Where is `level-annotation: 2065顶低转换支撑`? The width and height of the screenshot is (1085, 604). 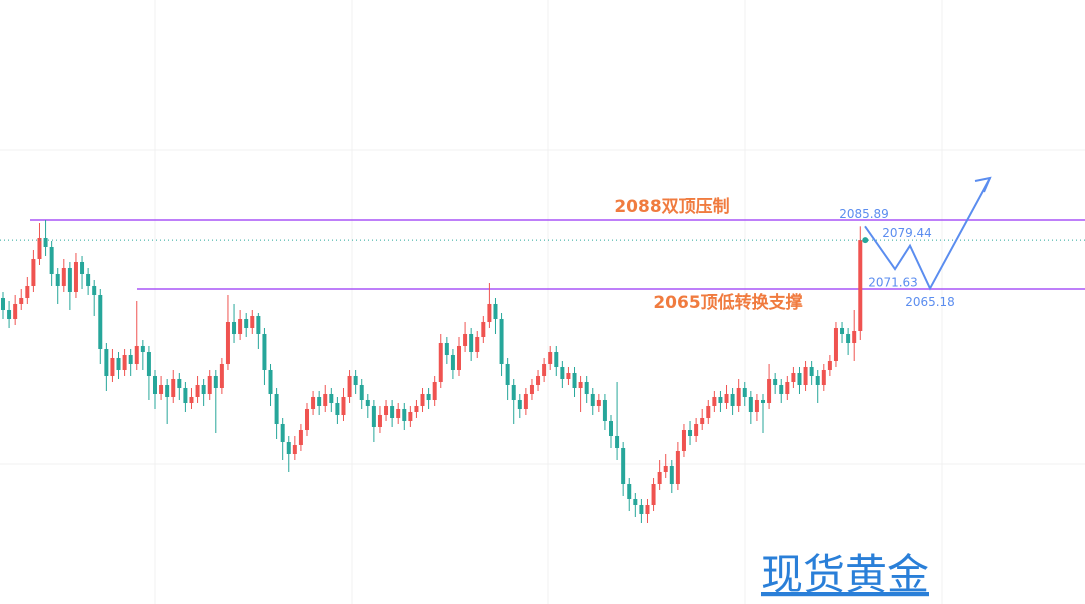 level-annotation: 2065顶低转换支撑 is located at coordinates (727, 302).